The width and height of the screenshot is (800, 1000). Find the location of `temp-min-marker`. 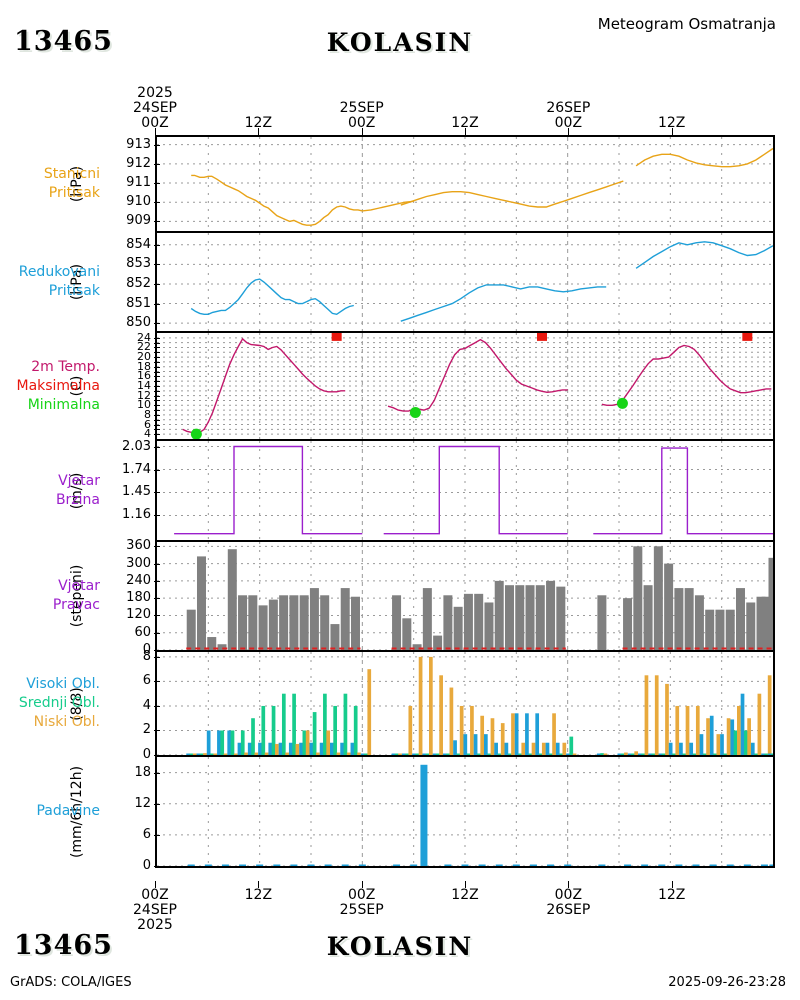

temp-min-marker is located at coordinates (622, 403).